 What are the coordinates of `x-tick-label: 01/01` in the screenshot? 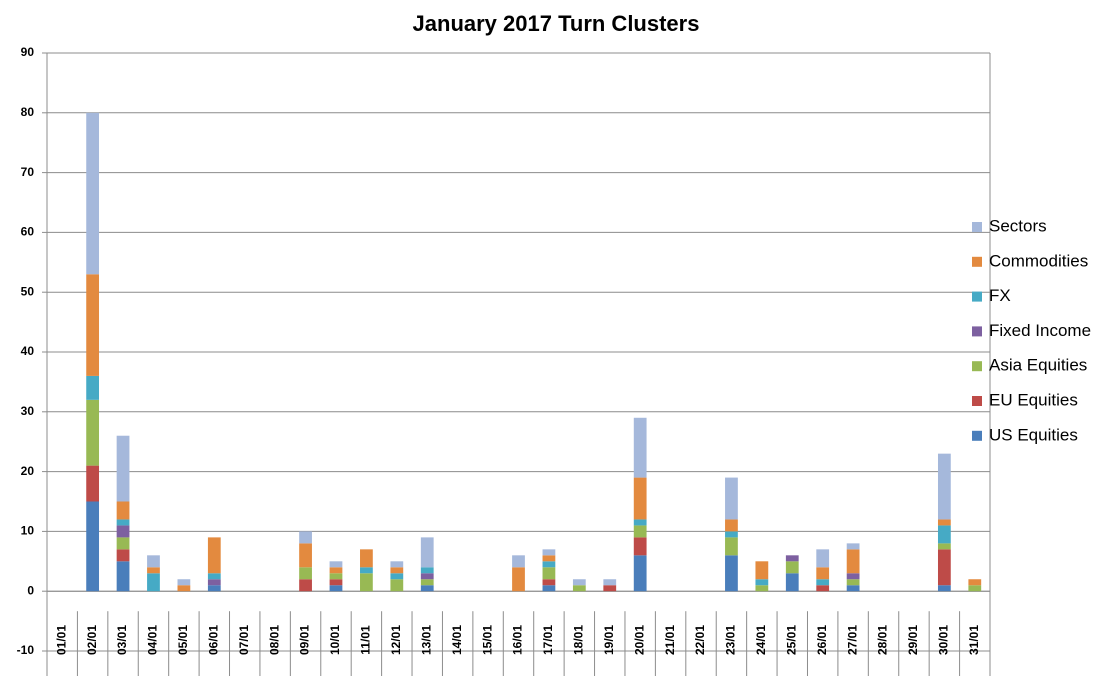 It's located at (61, 640).